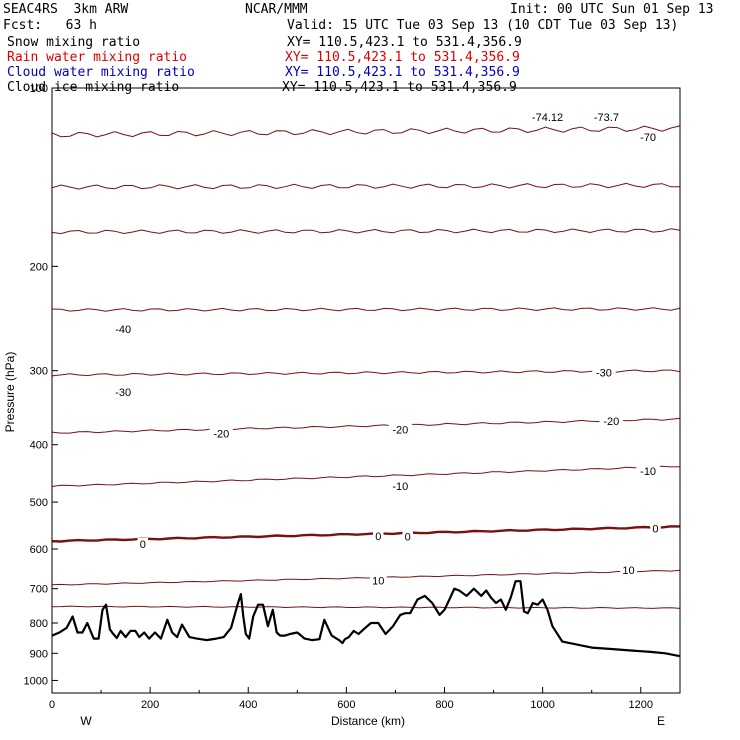  Describe the element at coordinates (248, 705) in the screenshot. I see `x-tick-label: 400` at that location.